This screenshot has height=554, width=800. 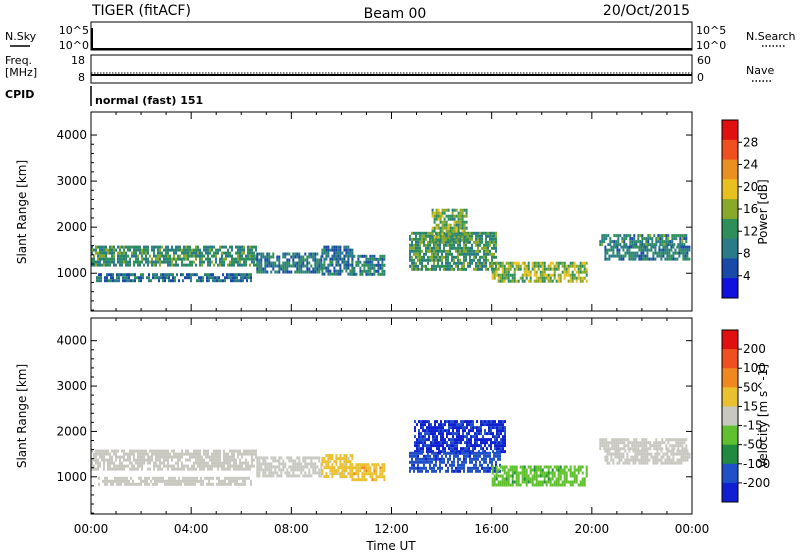 I want to click on cpid-label: CPID, so click(x=19, y=94).